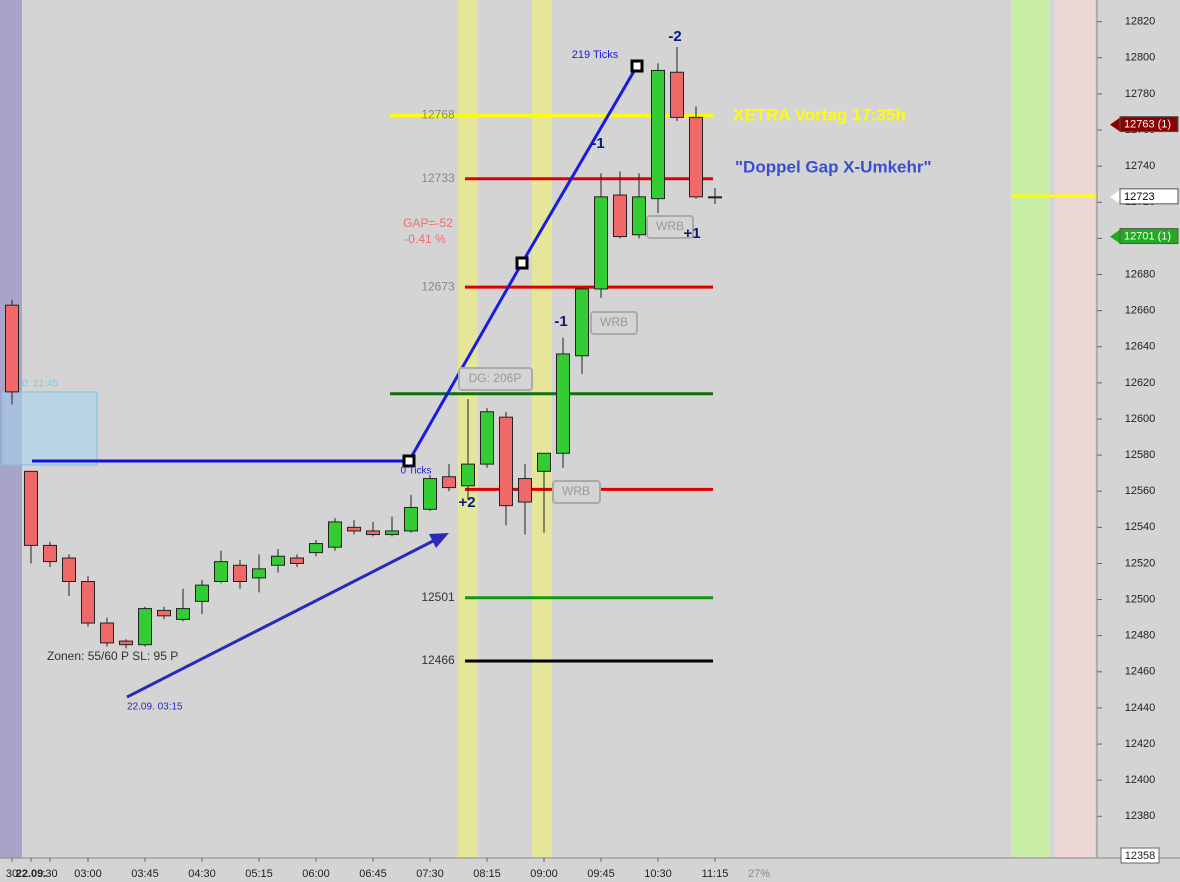 The width and height of the screenshot is (1180, 882). I want to click on x-tick-label: 04:30, so click(202, 874).